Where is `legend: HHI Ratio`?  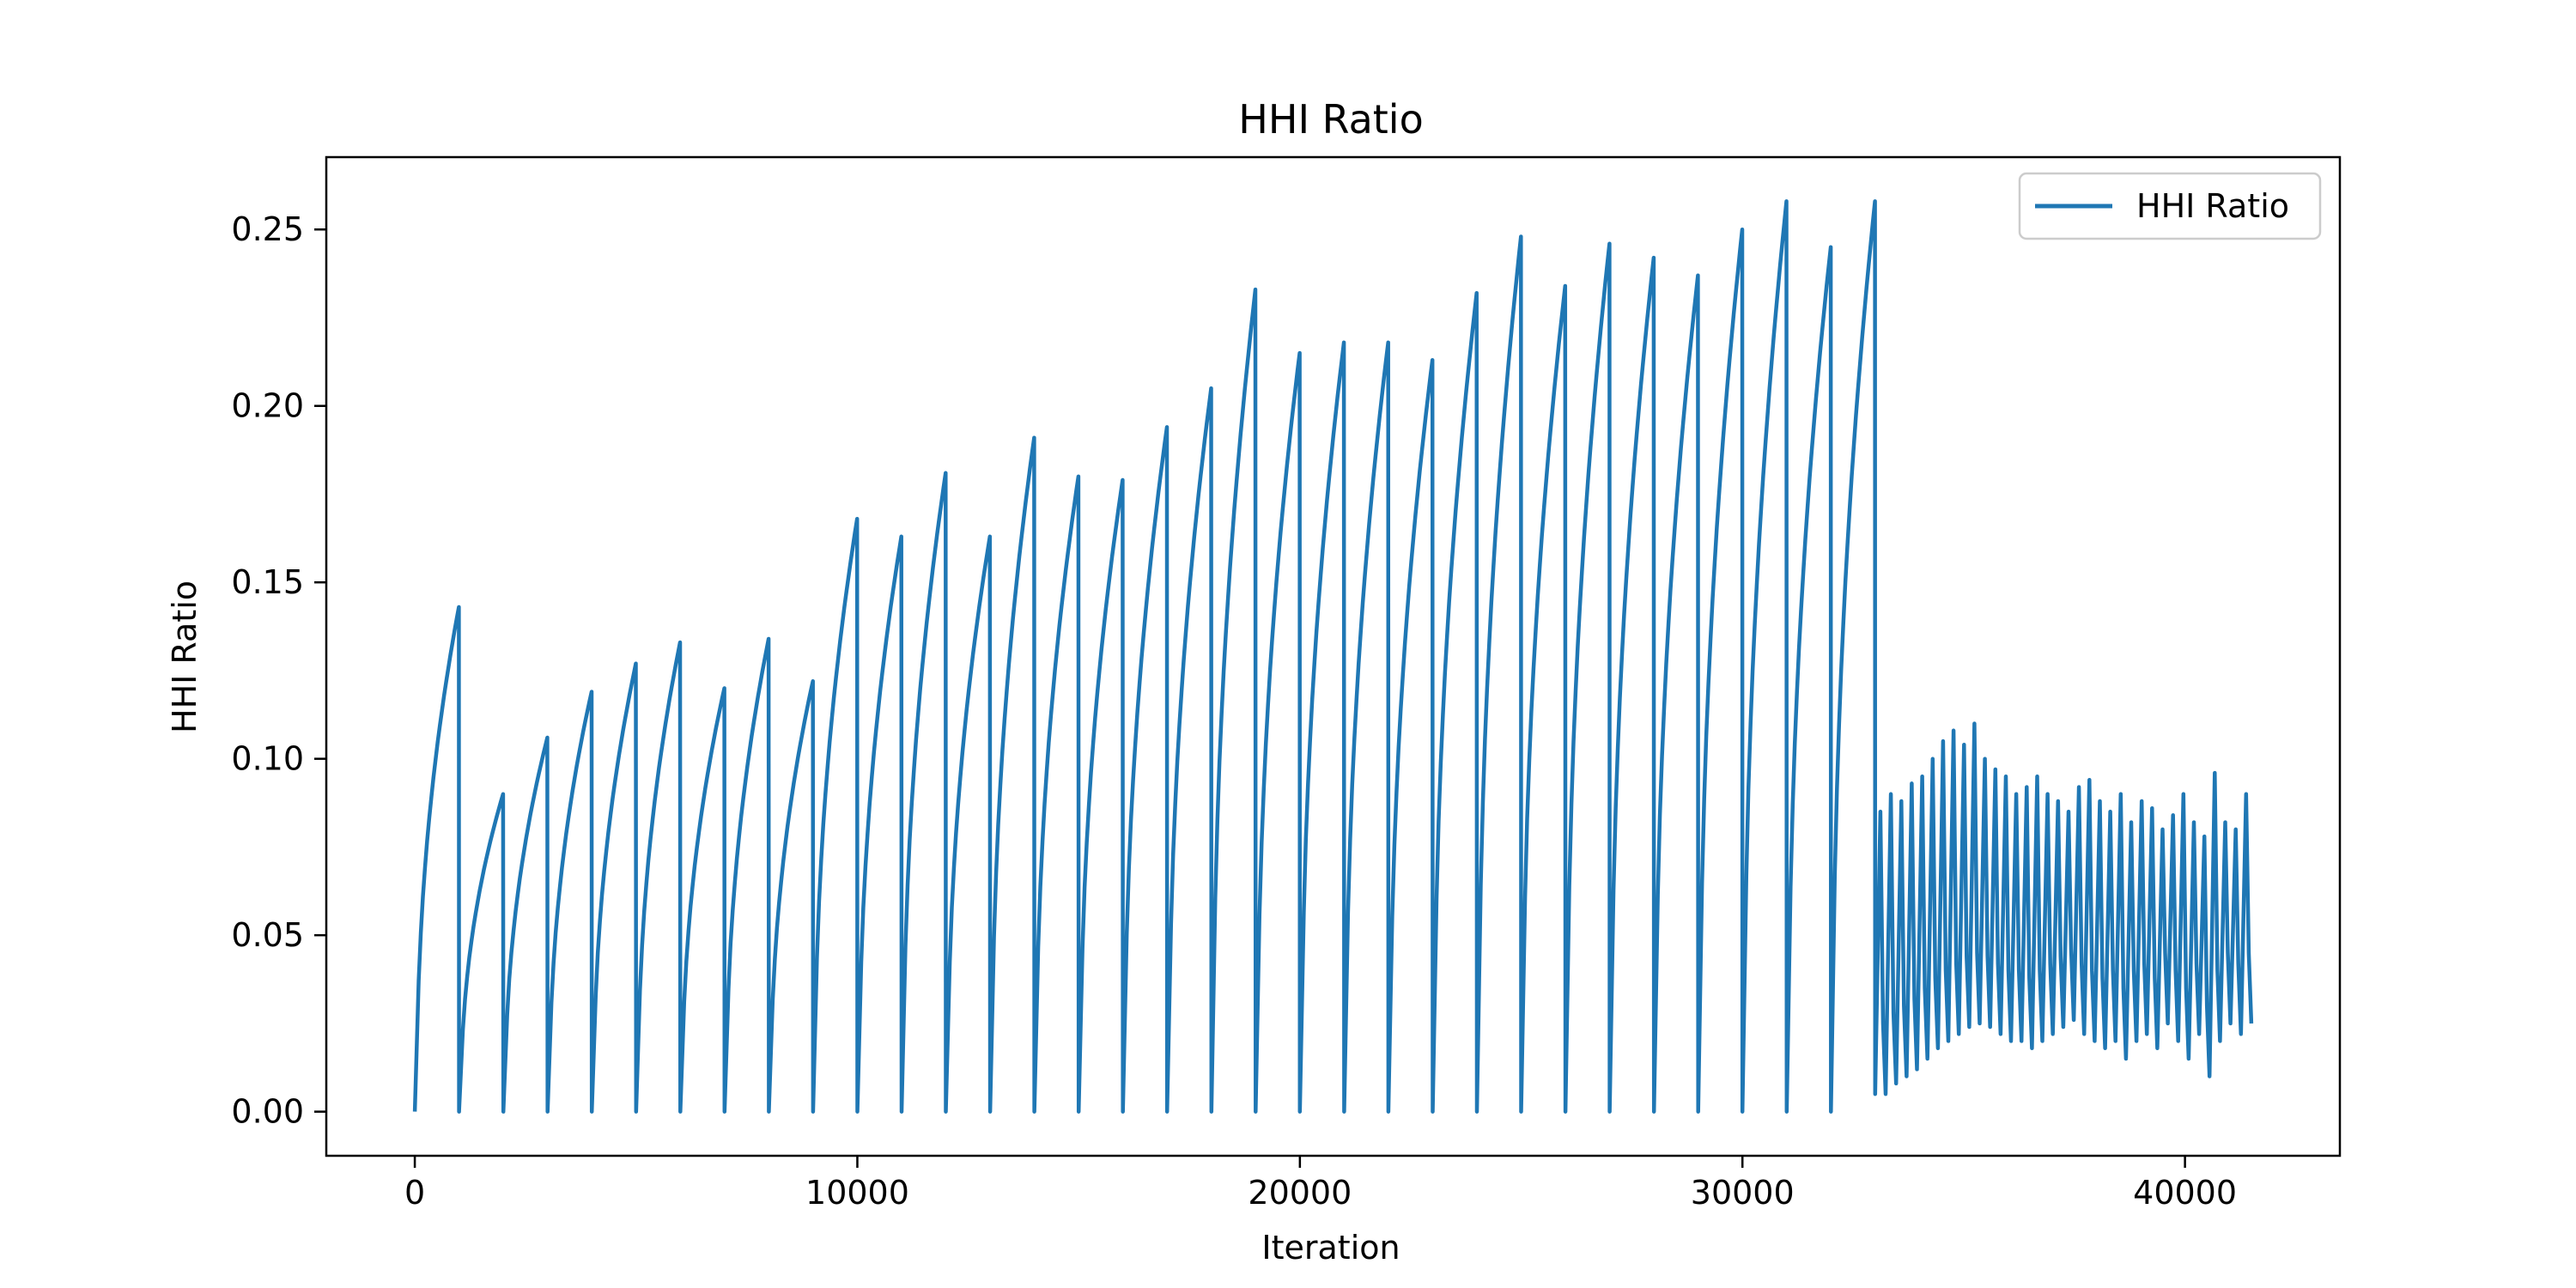
legend: HHI Ratio is located at coordinates (2170, 206).